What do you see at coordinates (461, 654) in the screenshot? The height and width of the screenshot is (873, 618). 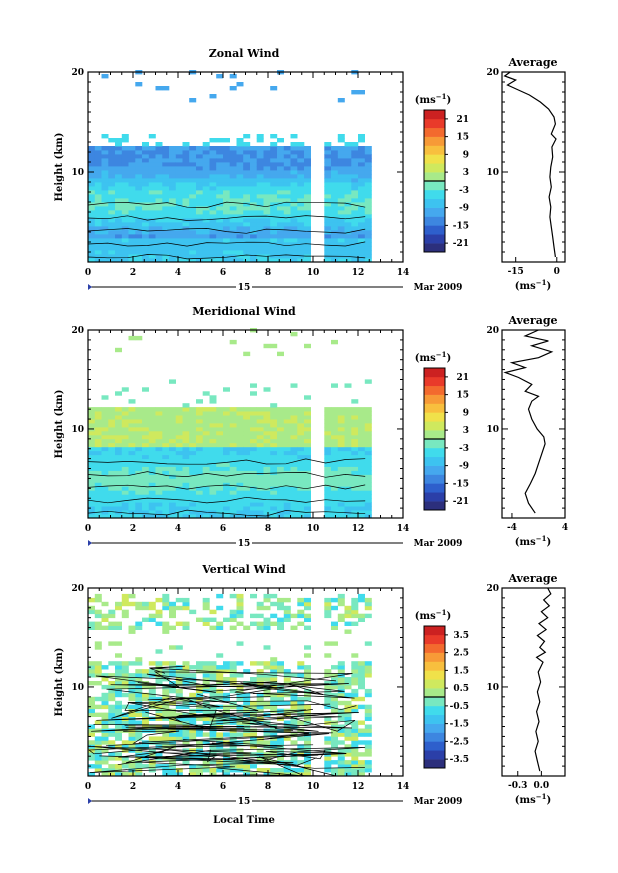 I see `colorbar-tick-label: 2.5` at bounding box center [461, 654].